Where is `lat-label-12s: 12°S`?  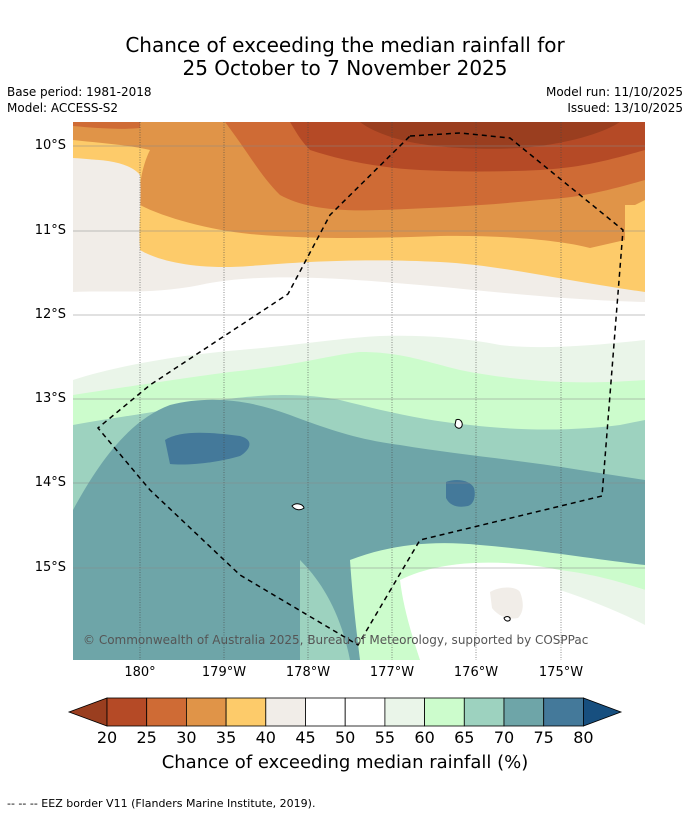
lat-label-12s: 12°S is located at coordinates (50, 314).